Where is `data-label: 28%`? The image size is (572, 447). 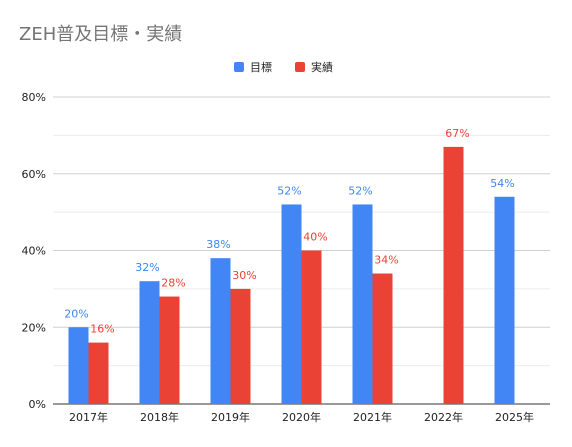 data-label: 28% is located at coordinates (173, 283).